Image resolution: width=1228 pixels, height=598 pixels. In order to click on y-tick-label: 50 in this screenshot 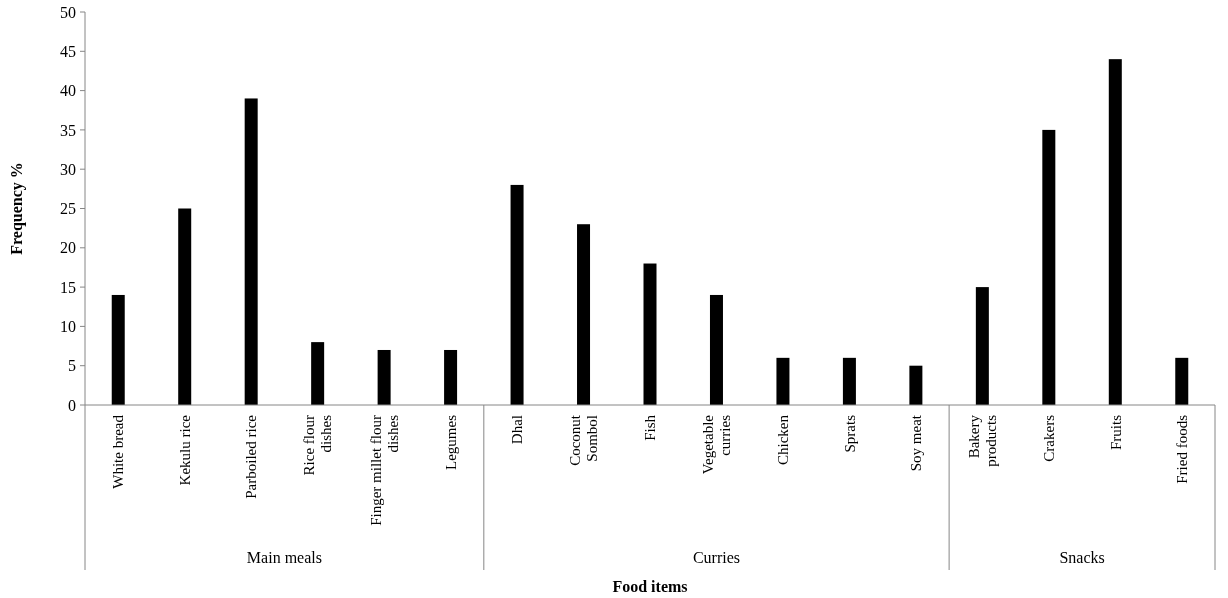, I will do `click(68, 12)`.